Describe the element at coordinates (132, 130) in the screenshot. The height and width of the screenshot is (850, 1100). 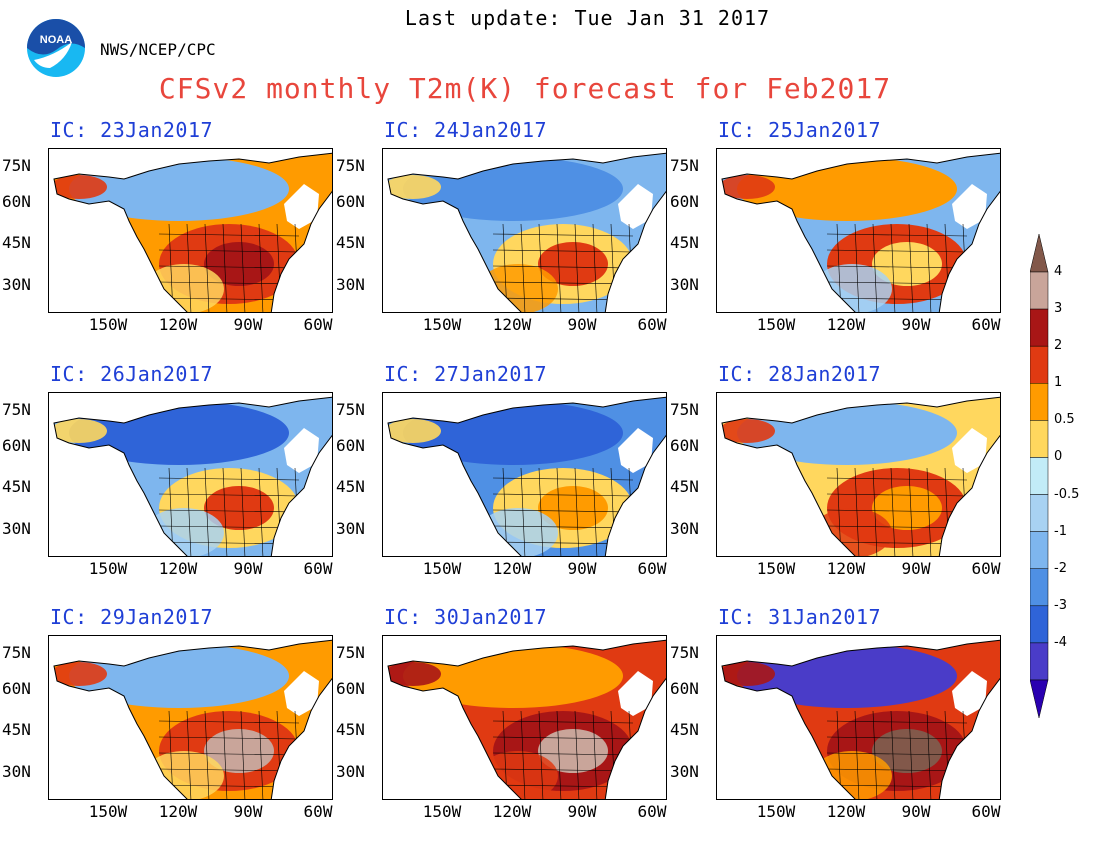
I see `panel-label: IC: 23Jan2017` at that location.